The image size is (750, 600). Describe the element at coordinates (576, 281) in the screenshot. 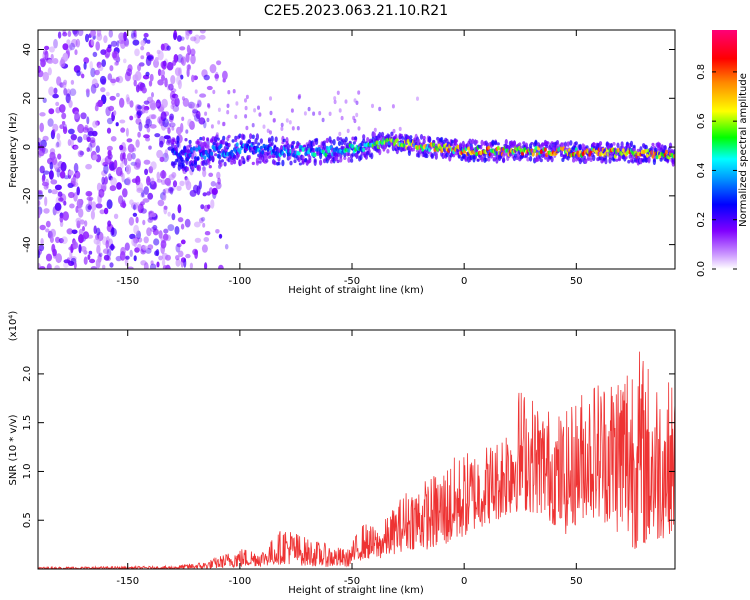

I see `x-tick-label: 50` at that location.